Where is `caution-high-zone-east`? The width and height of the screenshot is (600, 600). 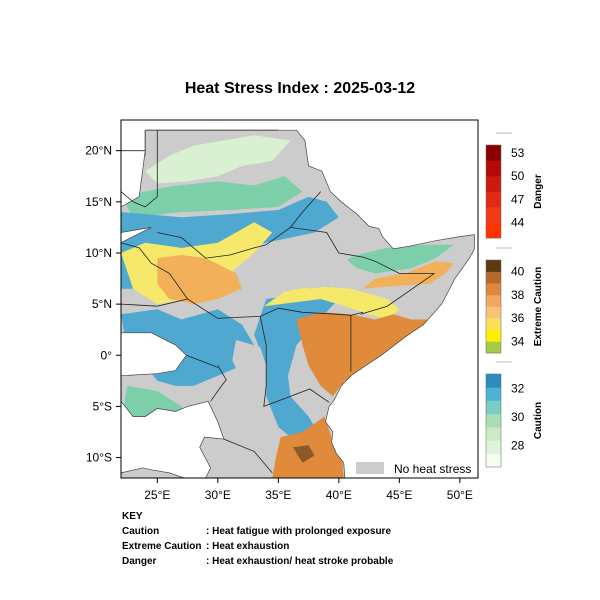 caution-high-zone-east is located at coordinates (296, 365).